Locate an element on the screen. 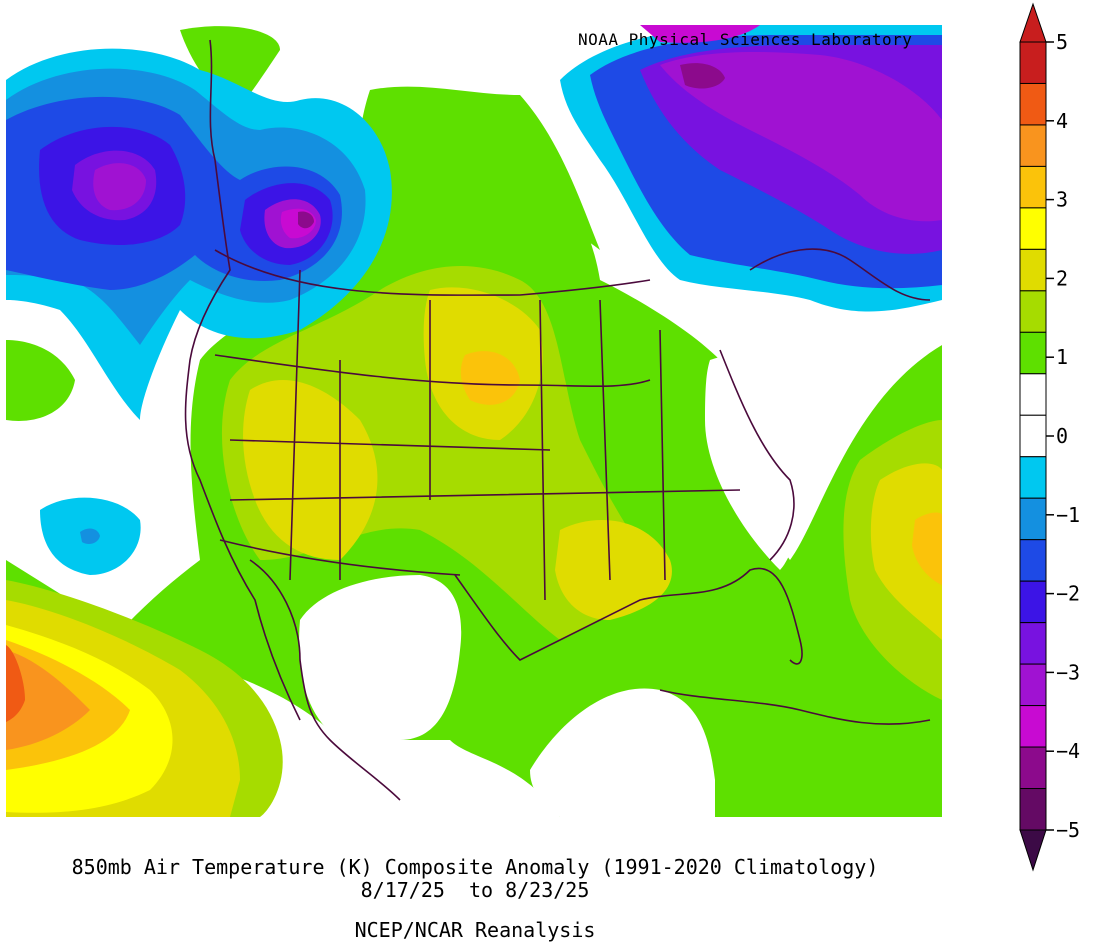 The width and height of the screenshot is (1093, 946). anomaly-negative-4-5-northwest is located at coordinates (306, 220).